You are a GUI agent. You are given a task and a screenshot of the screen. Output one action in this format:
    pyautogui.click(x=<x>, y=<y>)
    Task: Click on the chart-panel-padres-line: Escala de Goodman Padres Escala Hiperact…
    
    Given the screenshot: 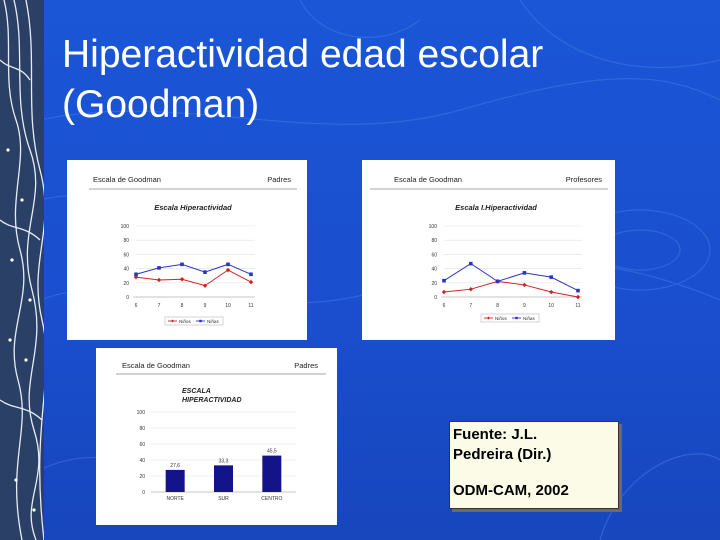 What is the action you would take?
    pyautogui.click(x=187, y=250)
    